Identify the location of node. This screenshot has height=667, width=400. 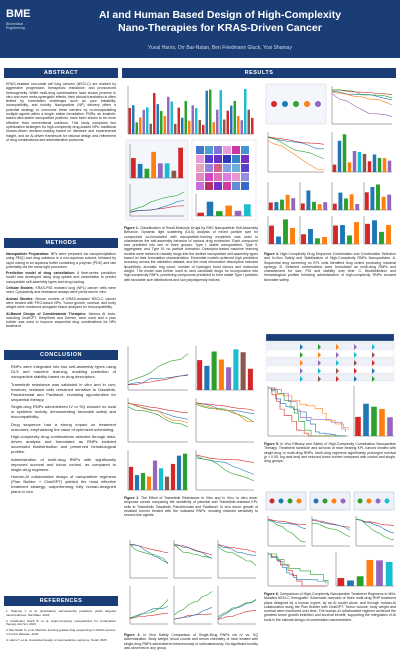
(296, 104).